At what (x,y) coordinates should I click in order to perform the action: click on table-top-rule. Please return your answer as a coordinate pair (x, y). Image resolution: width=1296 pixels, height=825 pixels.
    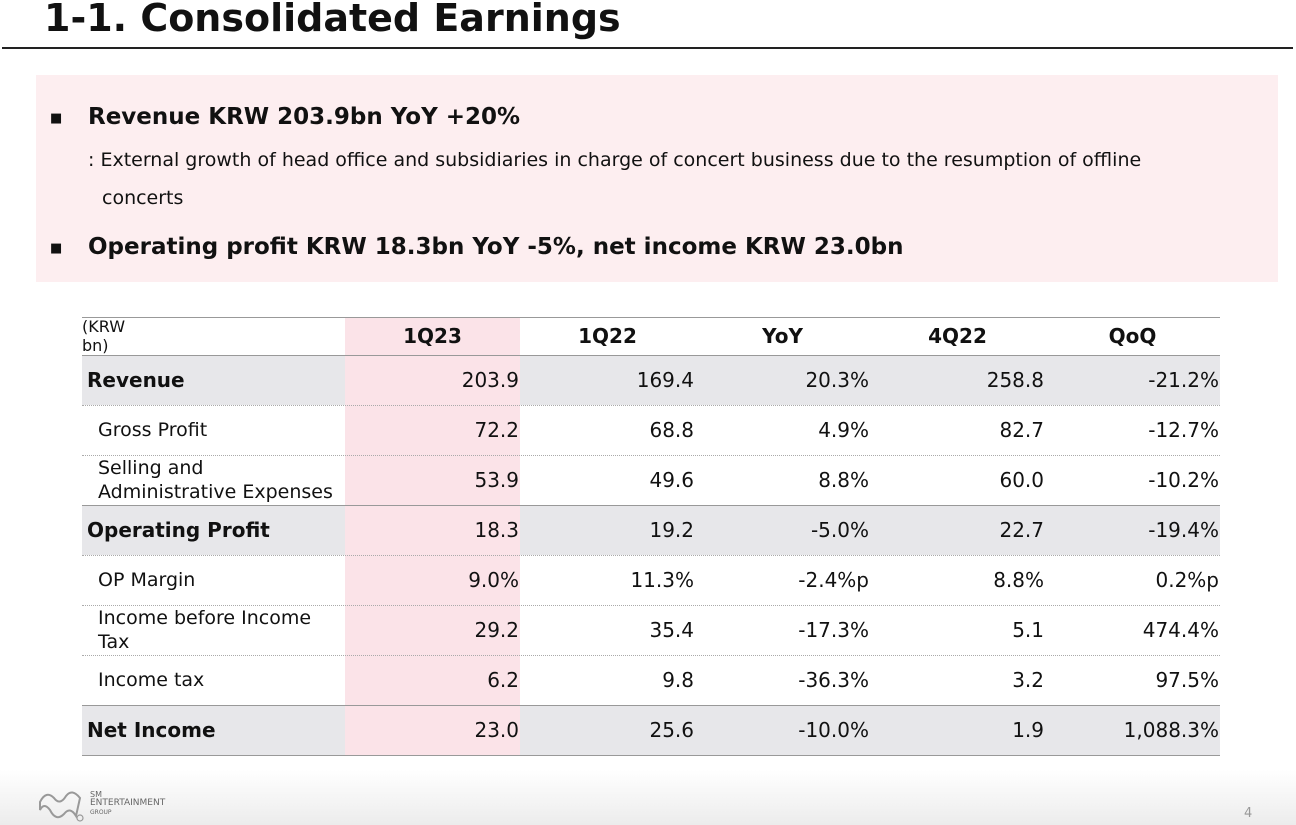
    Looking at the image, I should click on (651, 317).